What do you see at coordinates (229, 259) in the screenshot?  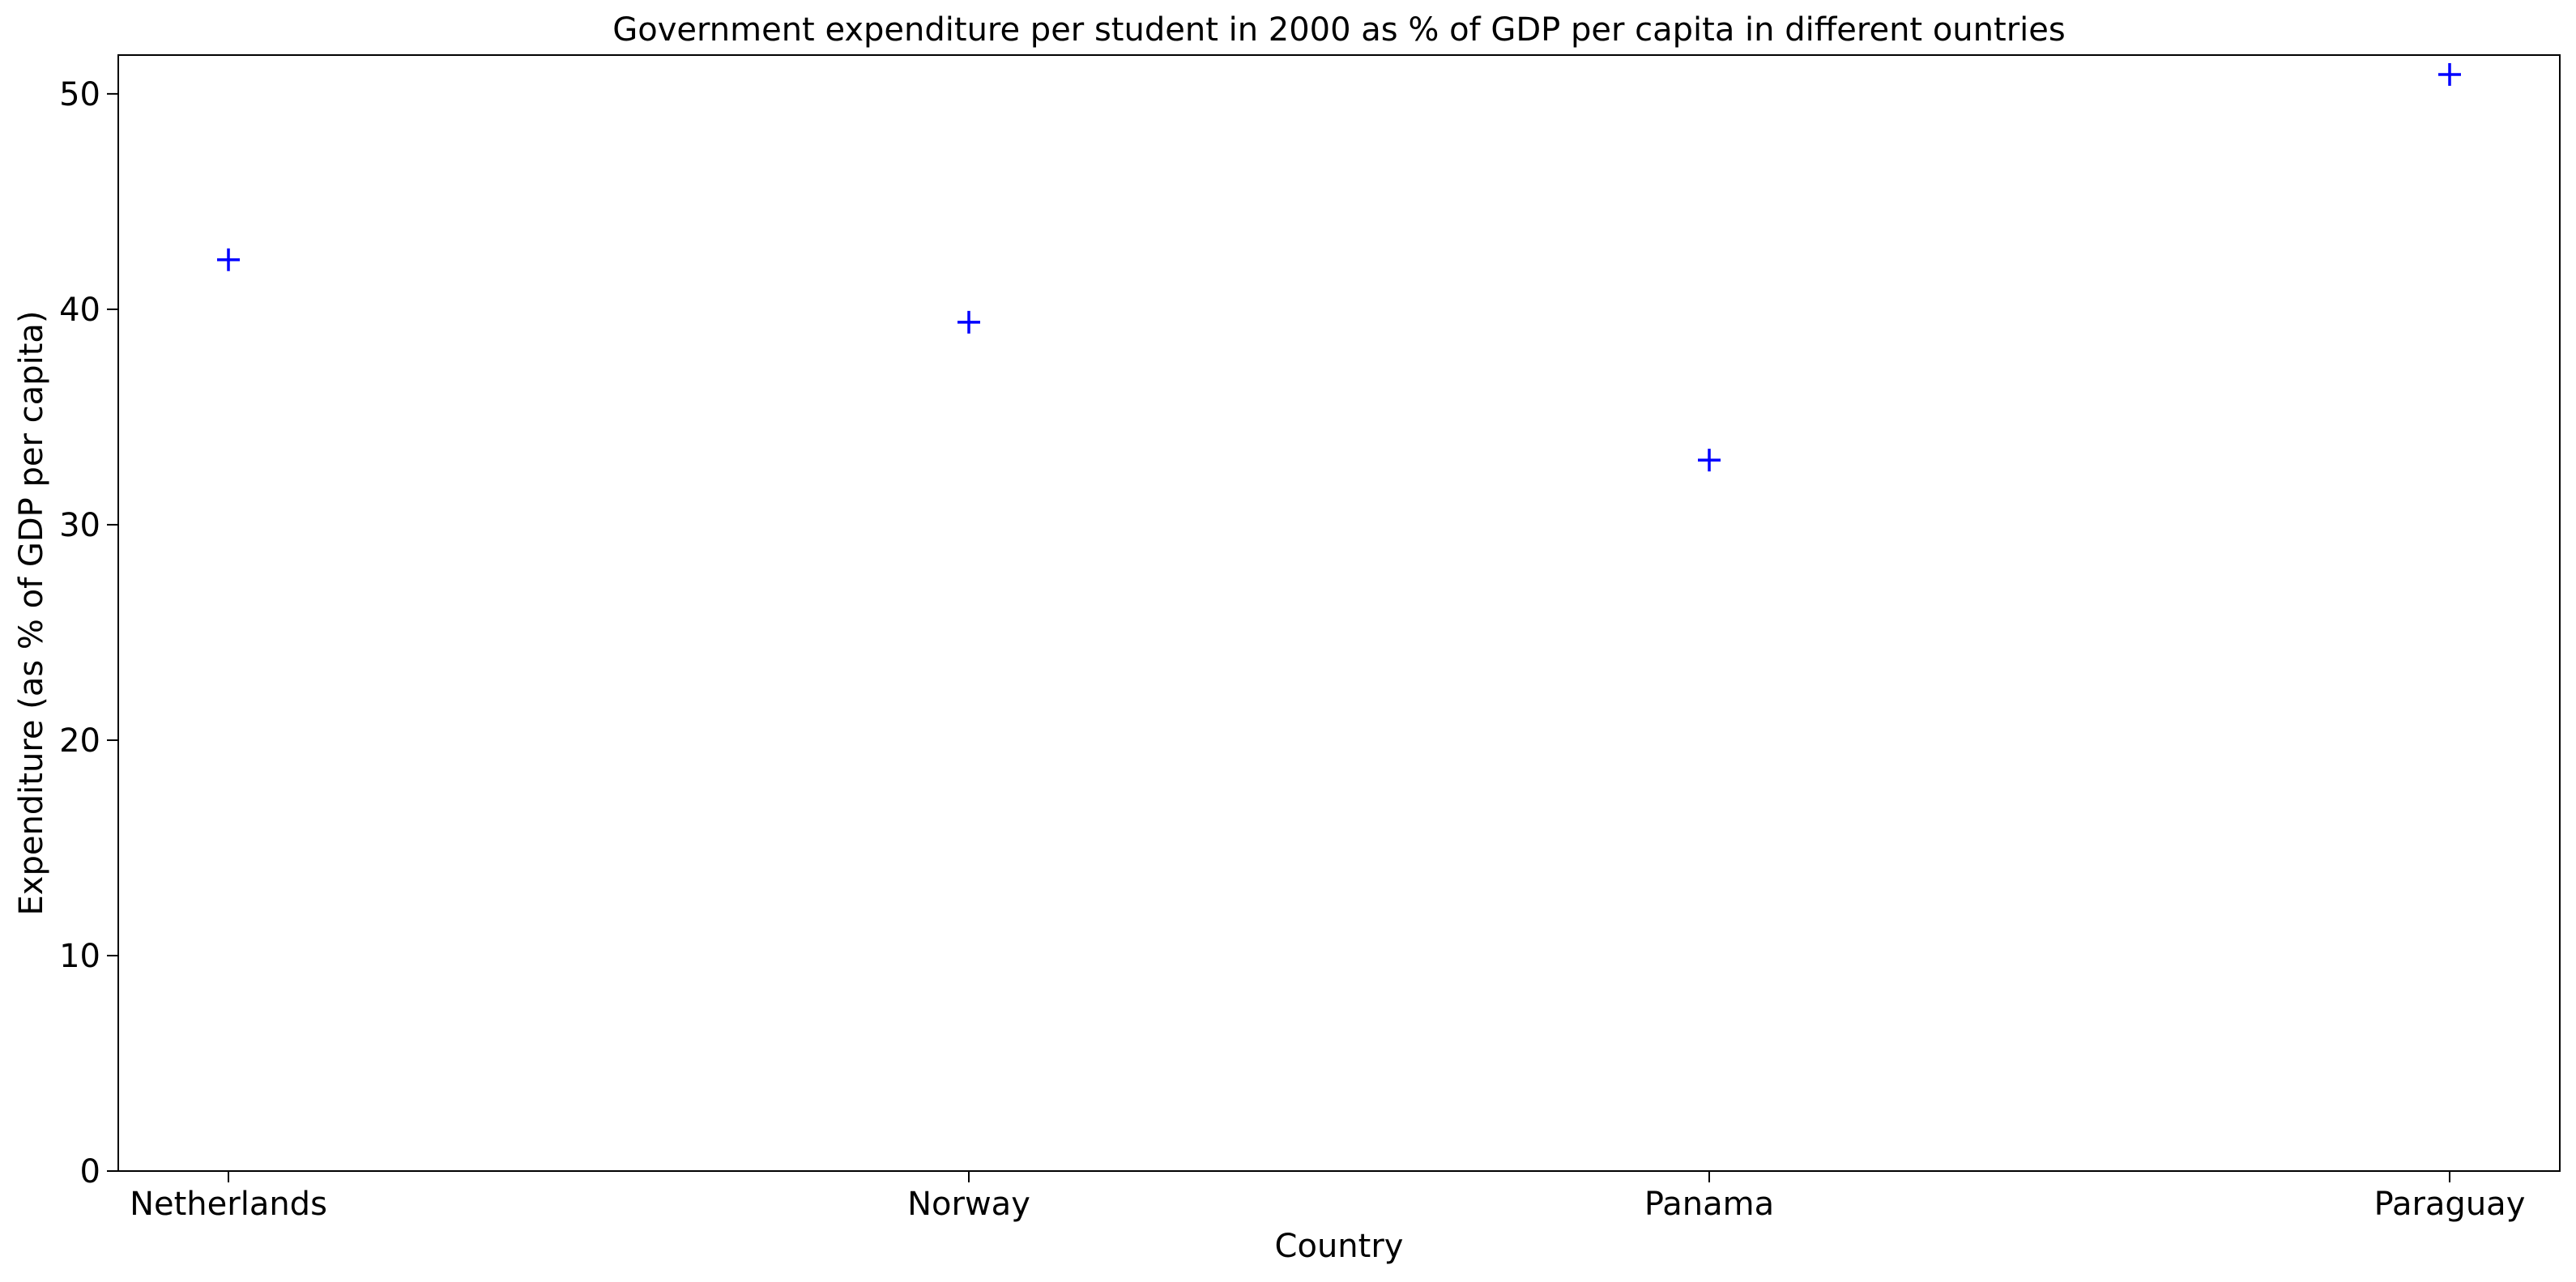 I see `data-point-netherlands` at bounding box center [229, 259].